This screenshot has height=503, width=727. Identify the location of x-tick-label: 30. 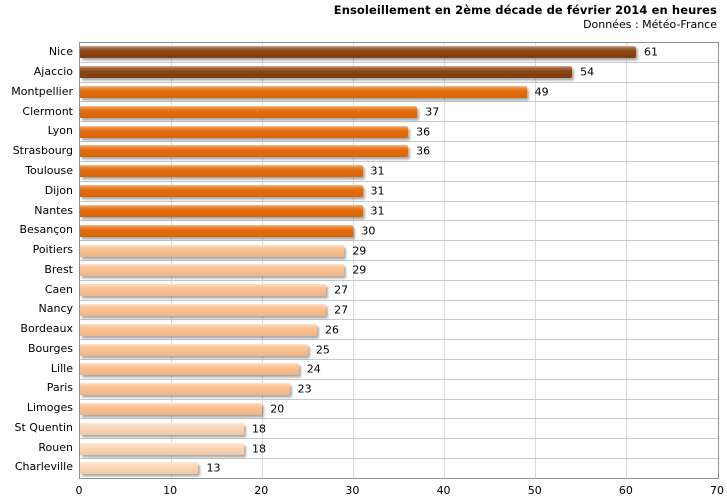
(352, 490).